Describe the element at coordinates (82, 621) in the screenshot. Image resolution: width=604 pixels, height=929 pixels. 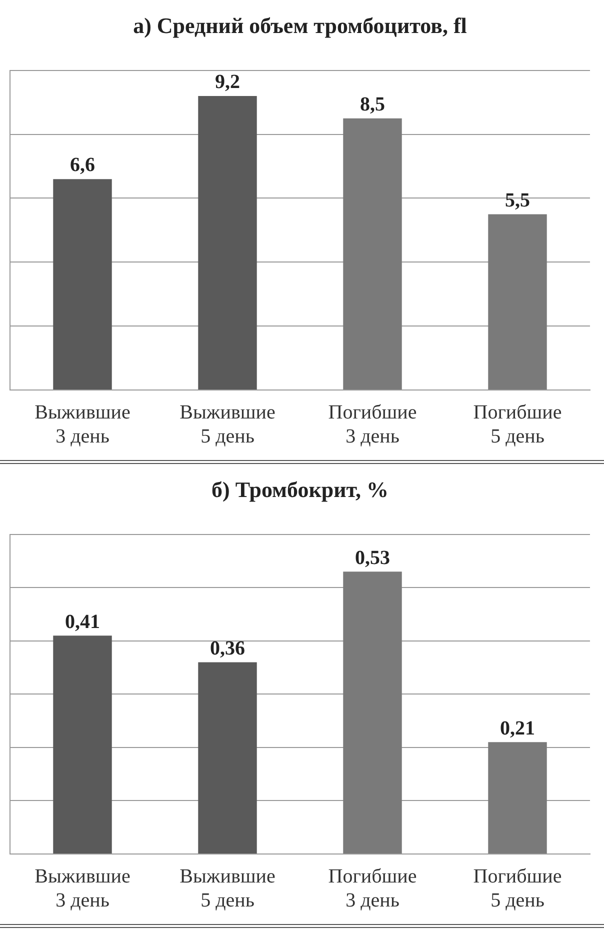
I see `data-label: 0,41` at that location.